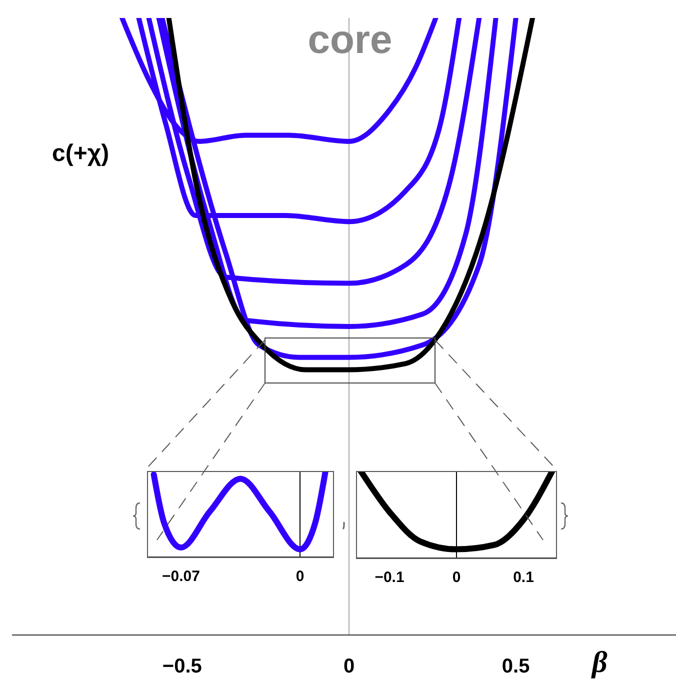  Describe the element at coordinates (523, 577) in the screenshot. I see `x-tick-label: 0.1` at that location.